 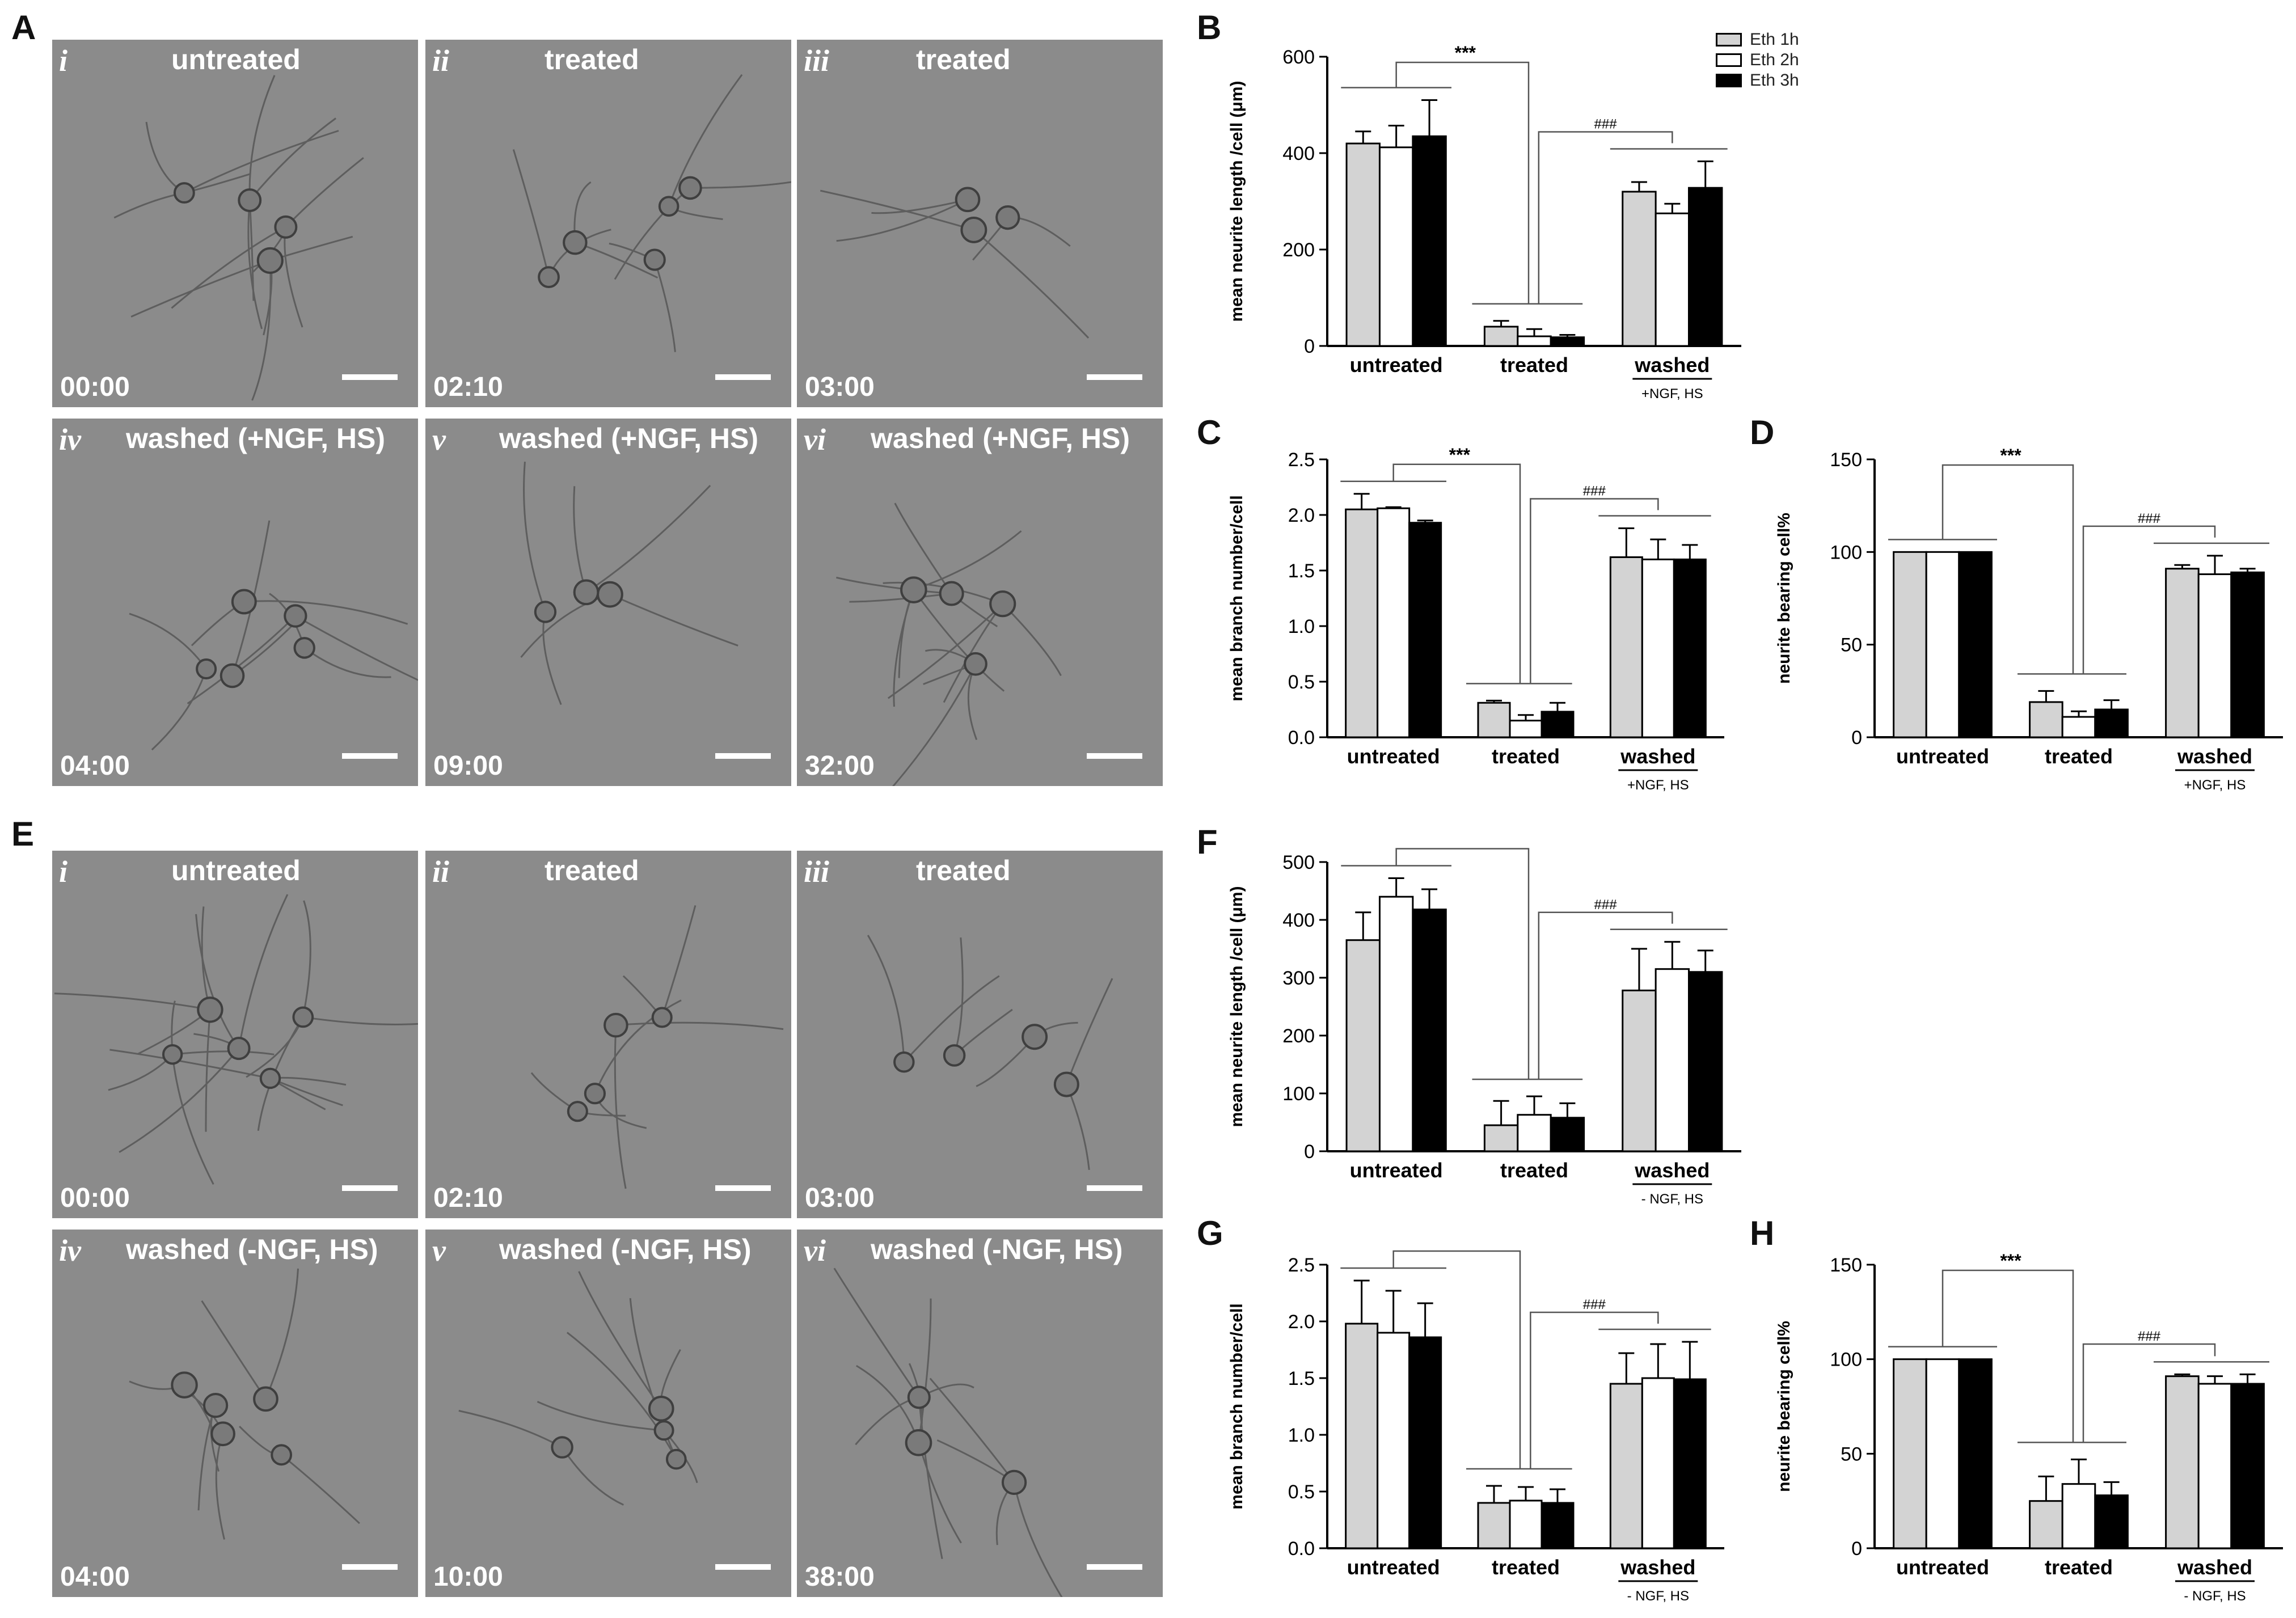 What do you see at coordinates (1705, 1061) in the screenshot?
I see `bar-washed-eth-3h` at bounding box center [1705, 1061].